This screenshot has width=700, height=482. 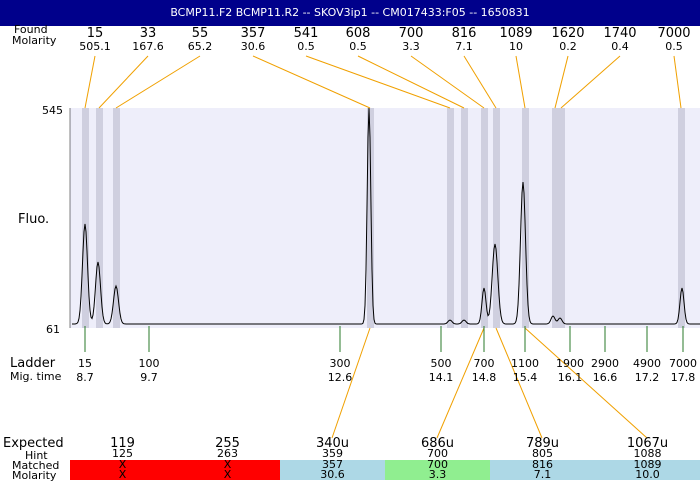 What do you see at coordinates (542, 443) in the screenshot?
I see `expected-size: 789u` at bounding box center [542, 443].